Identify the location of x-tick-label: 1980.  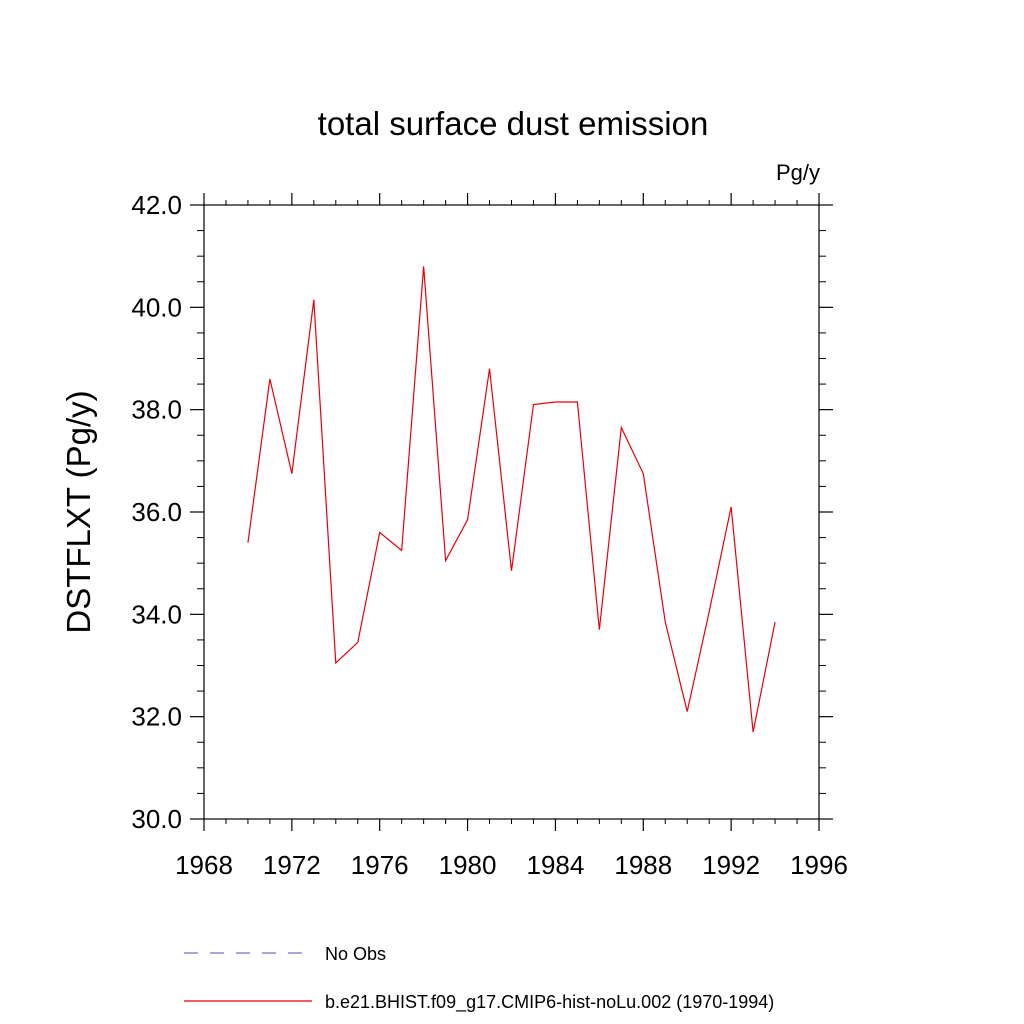
(468, 865).